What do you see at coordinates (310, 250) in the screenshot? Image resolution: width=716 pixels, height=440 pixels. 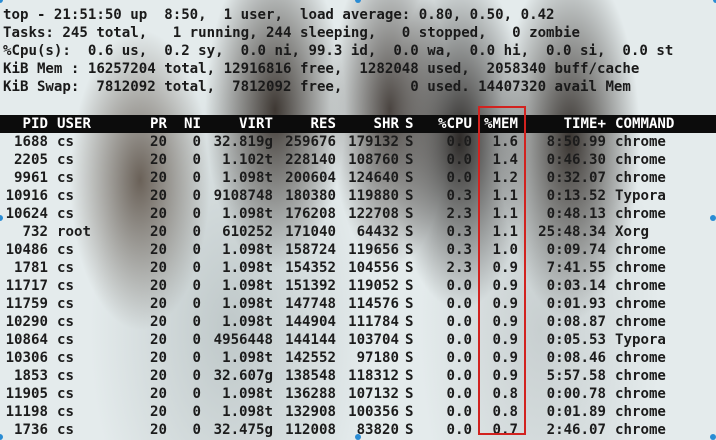 I see `cell-res: 158724` at bounding box center [310, 250].